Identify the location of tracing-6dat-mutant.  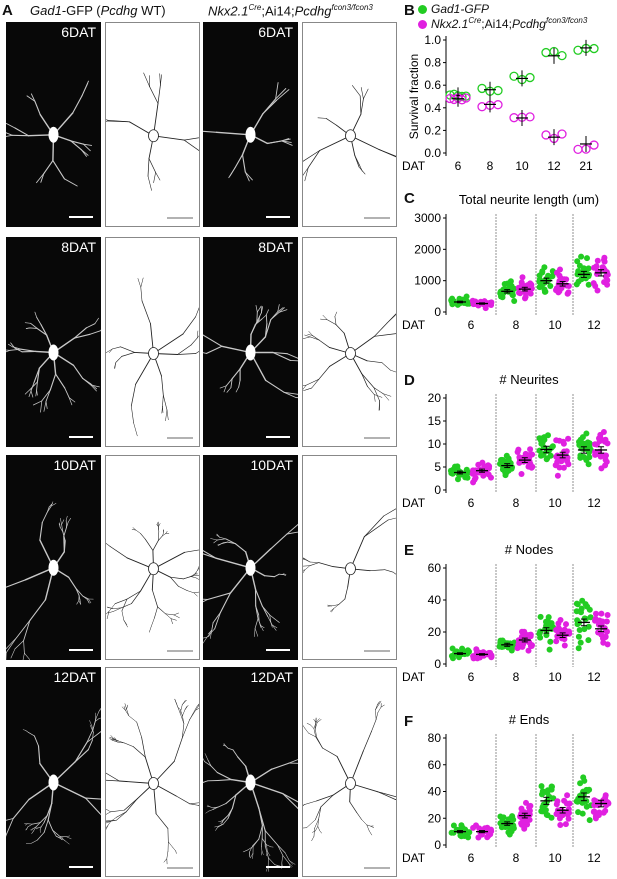
(349, 124).